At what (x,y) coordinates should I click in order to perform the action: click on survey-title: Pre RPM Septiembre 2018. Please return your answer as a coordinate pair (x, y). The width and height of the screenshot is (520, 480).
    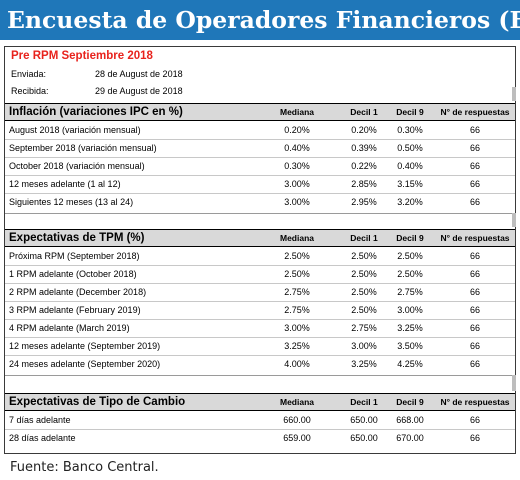
    Looking at the image, I should click on (82, 56).